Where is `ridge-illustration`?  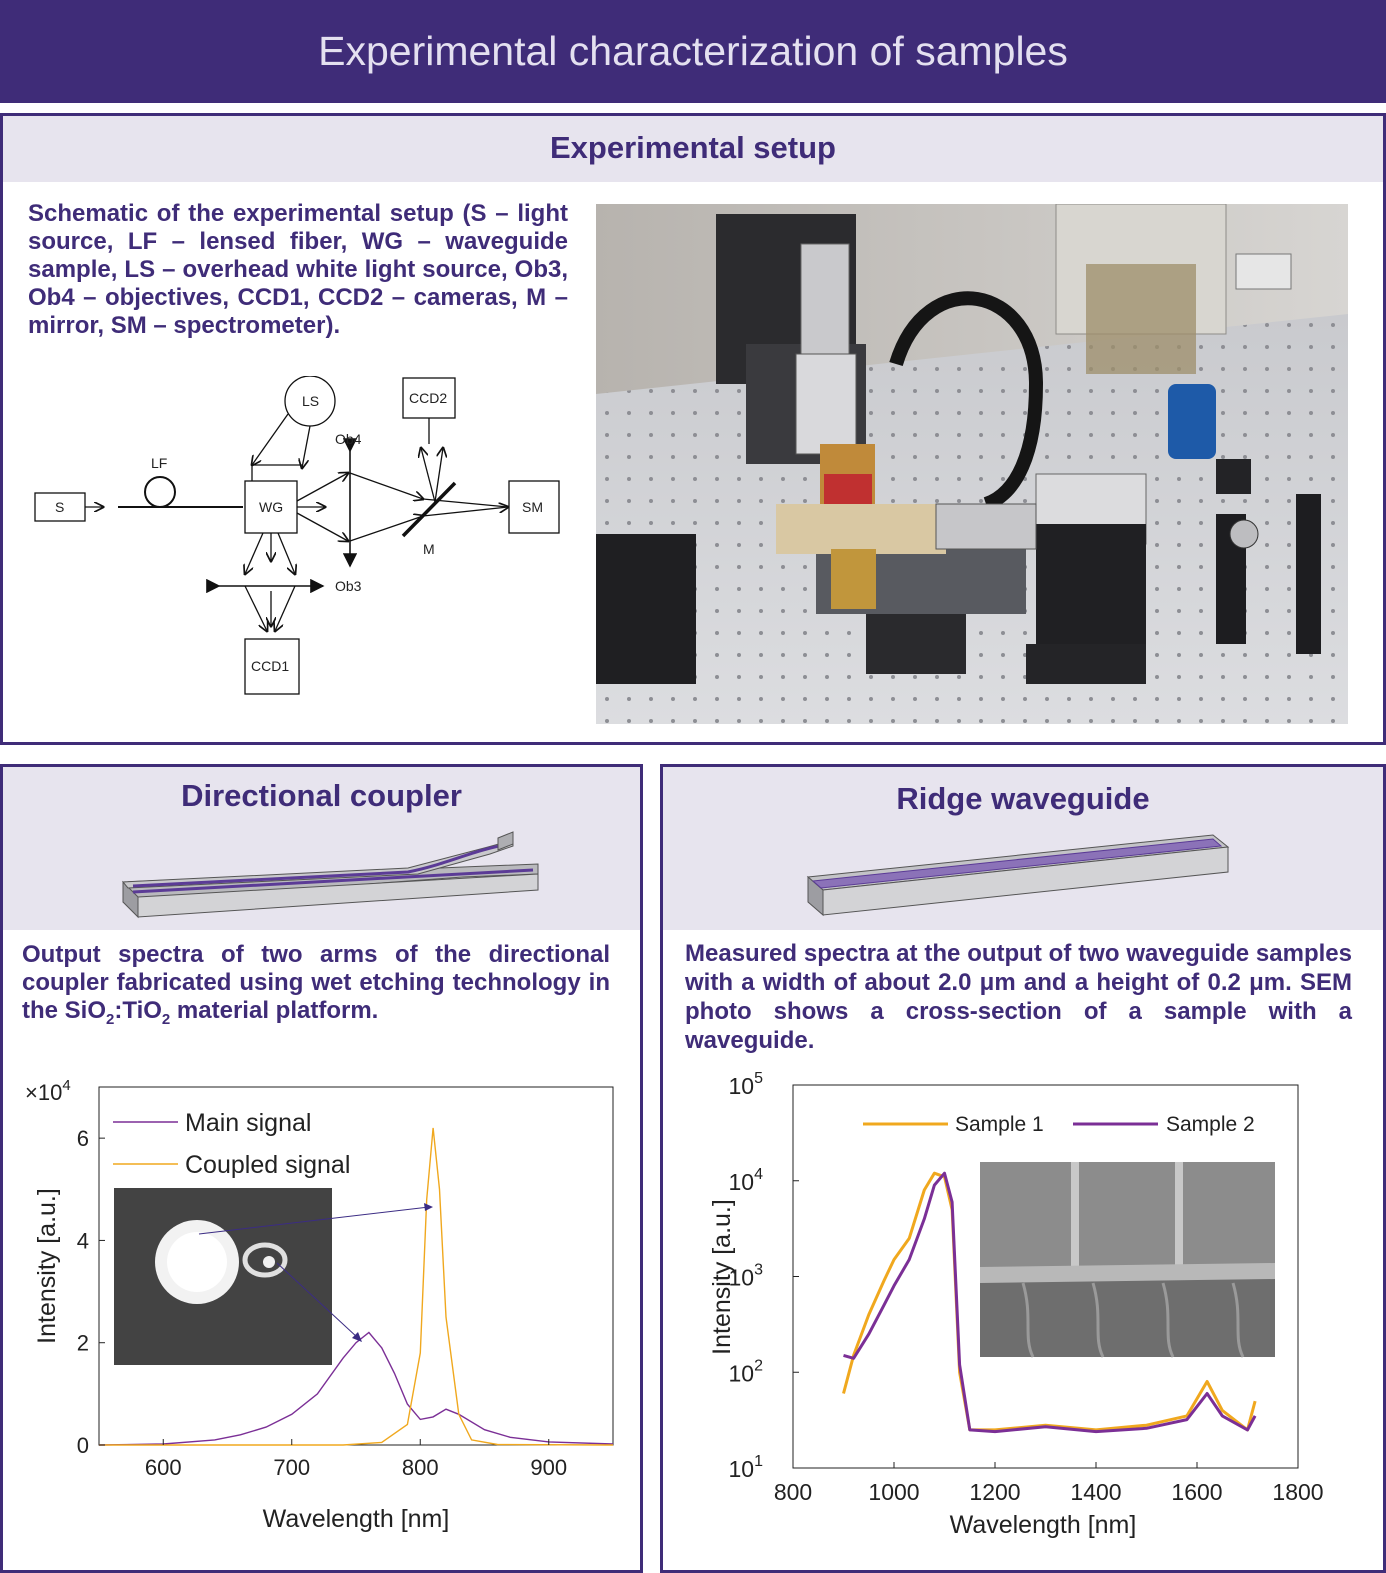
ridge-illustration is located at coordinates (1018, 875).